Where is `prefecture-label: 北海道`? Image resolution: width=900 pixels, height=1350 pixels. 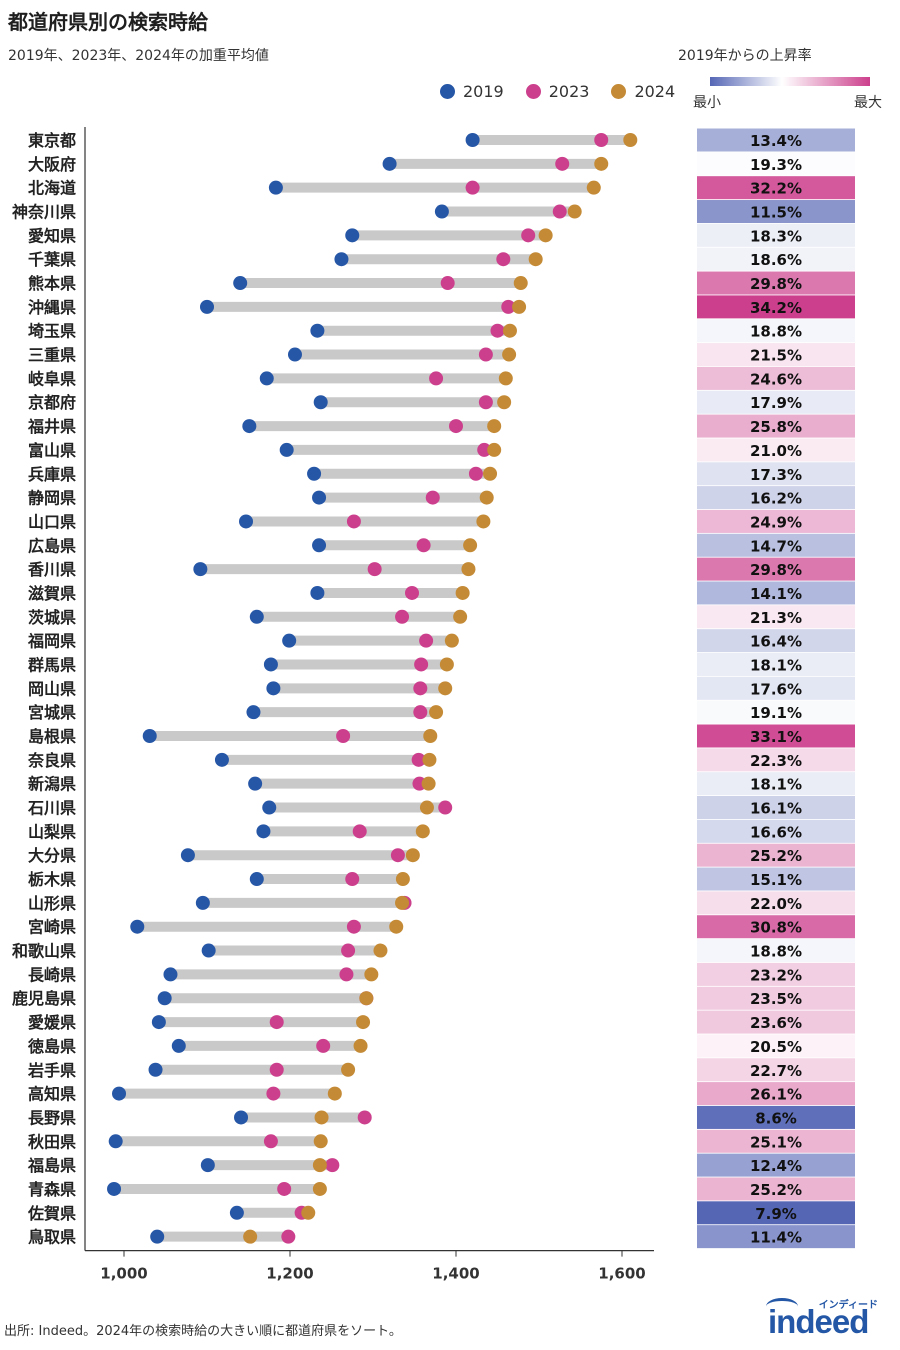
prefecture-label: 北海道 is located at coordinates (52, 188).